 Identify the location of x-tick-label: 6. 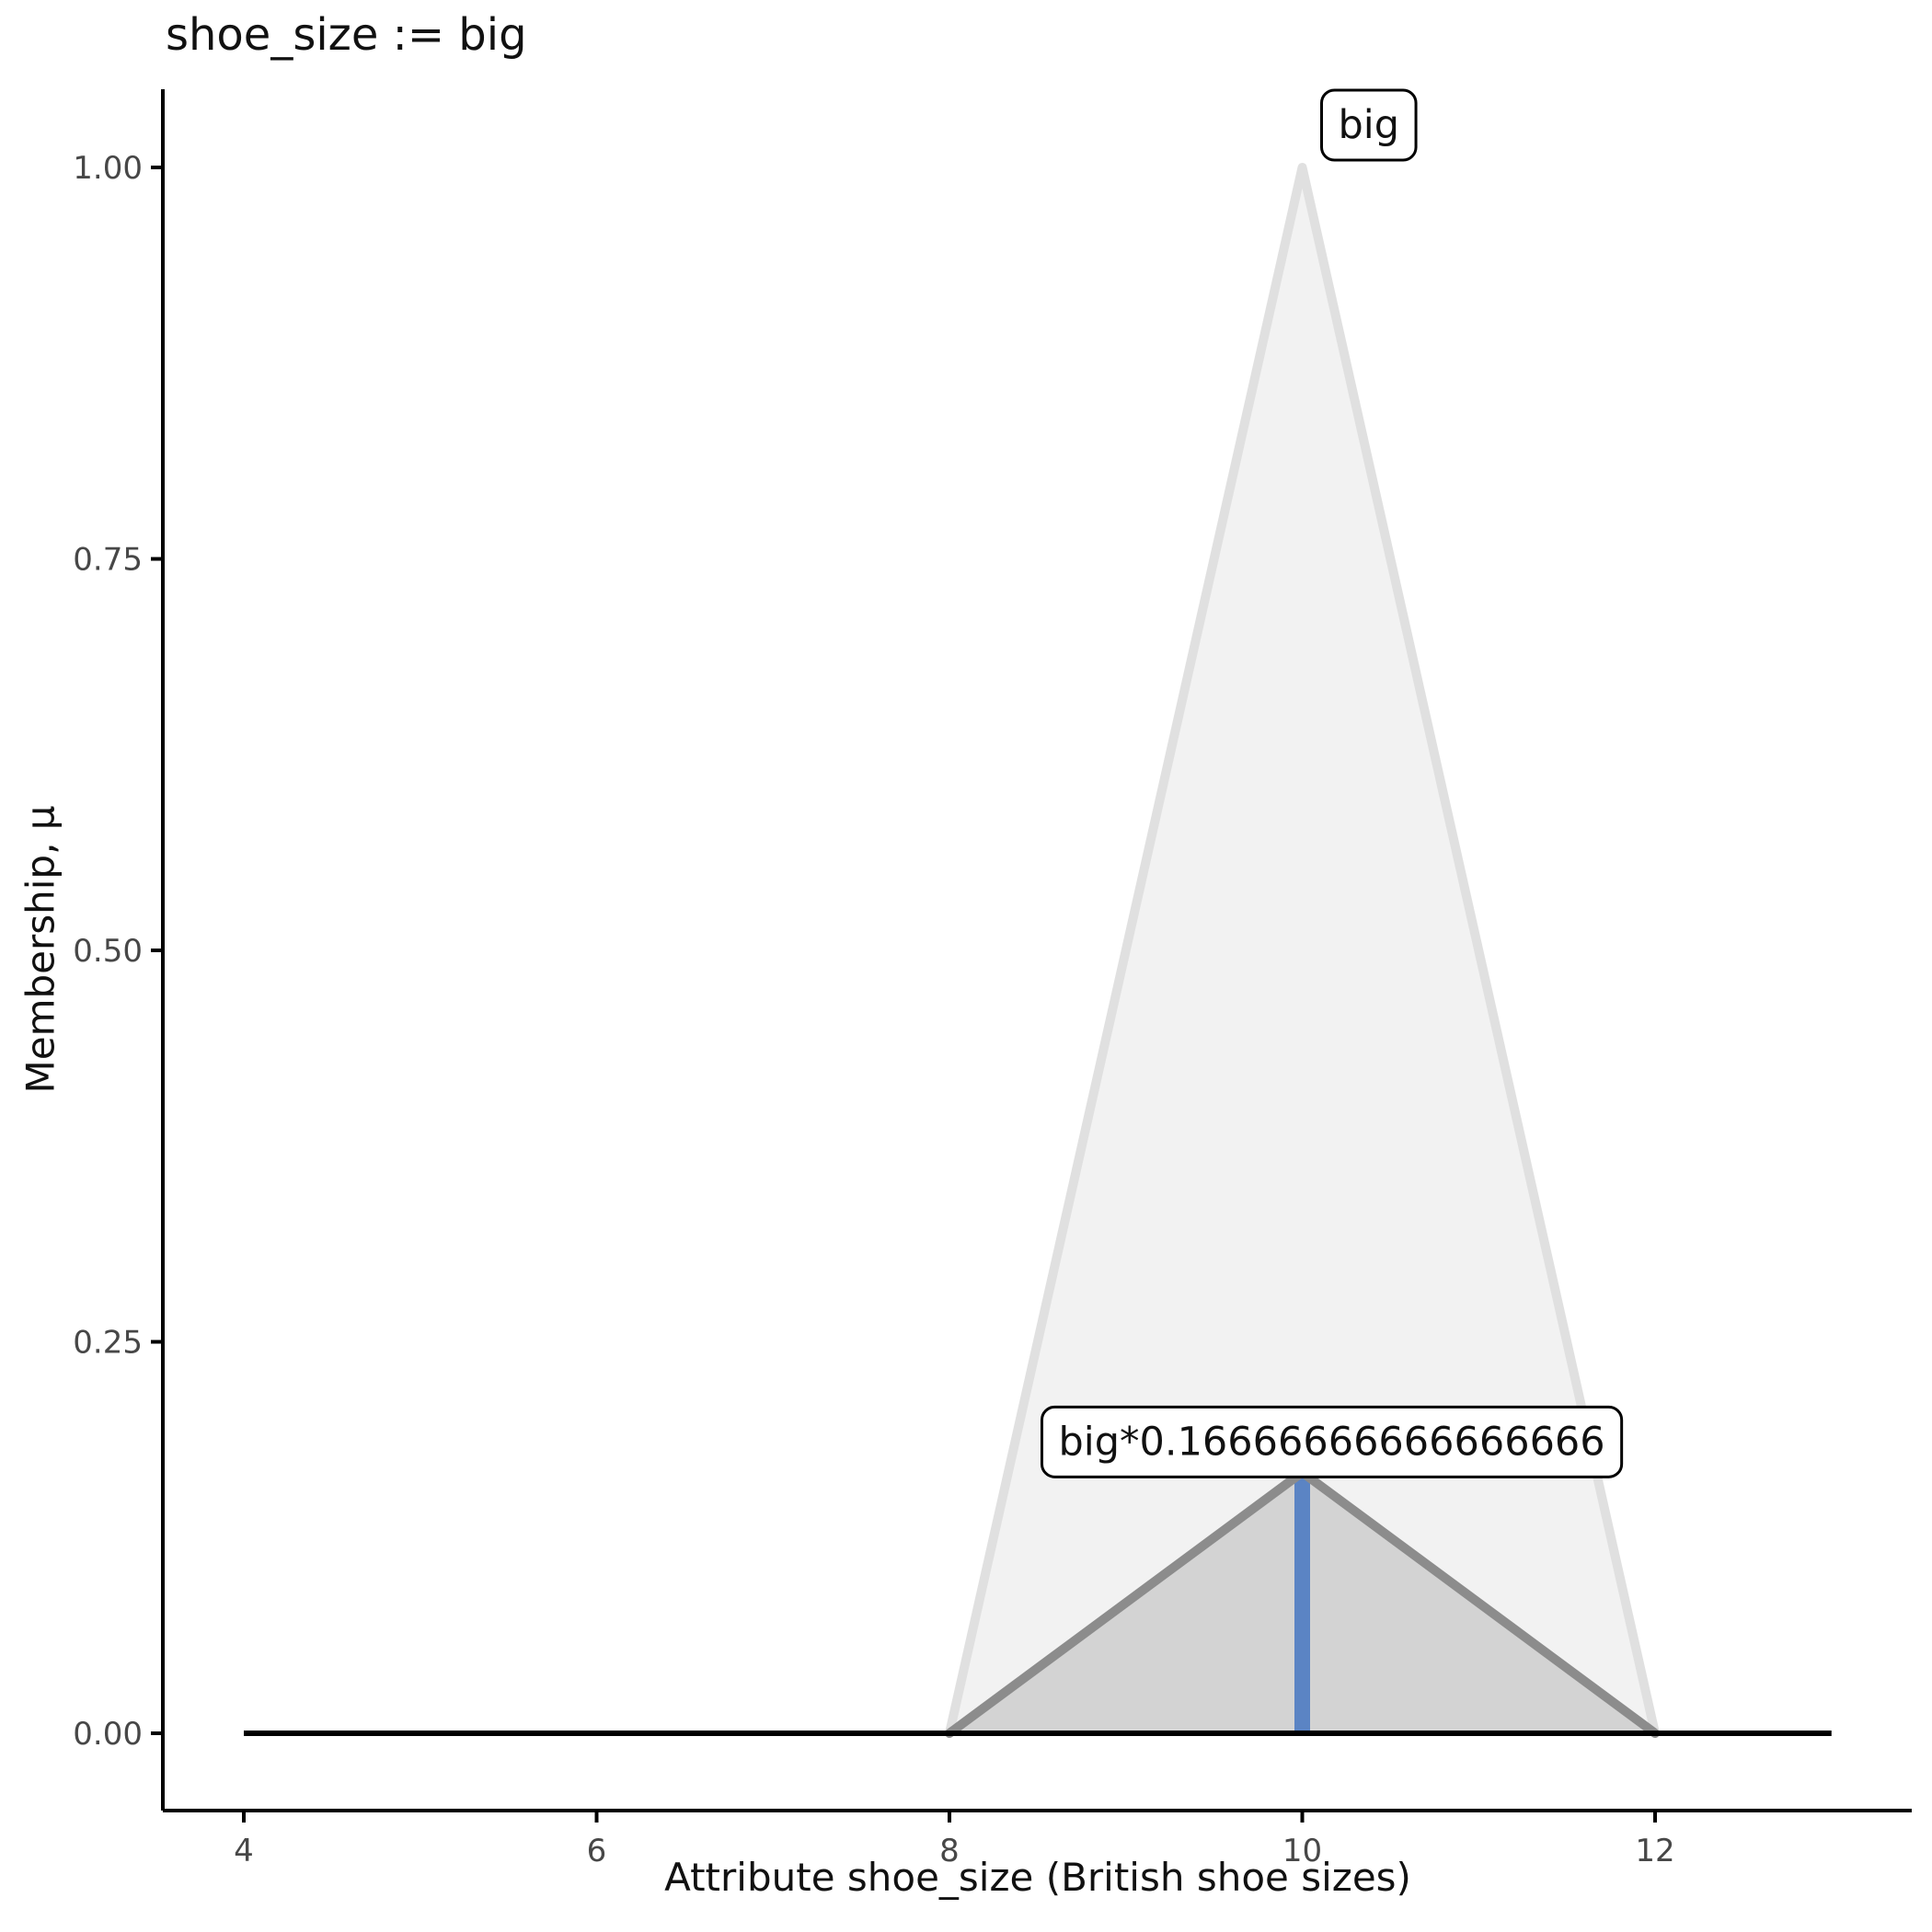
(597, 1851).